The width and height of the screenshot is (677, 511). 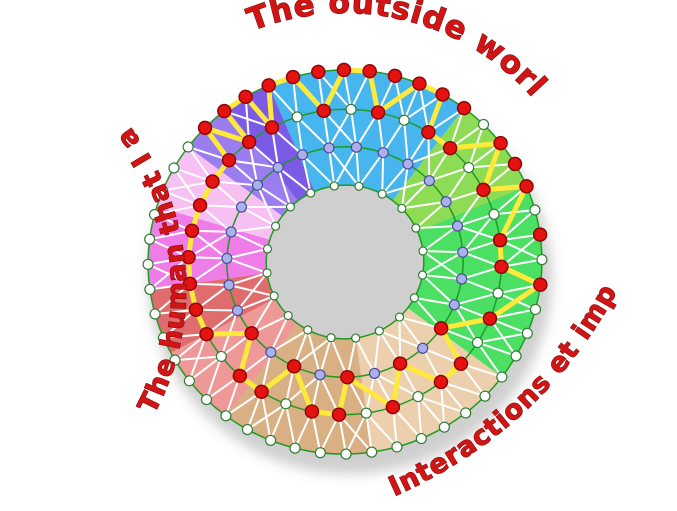 I want to click on sector-red, so click(x=212, y=312).